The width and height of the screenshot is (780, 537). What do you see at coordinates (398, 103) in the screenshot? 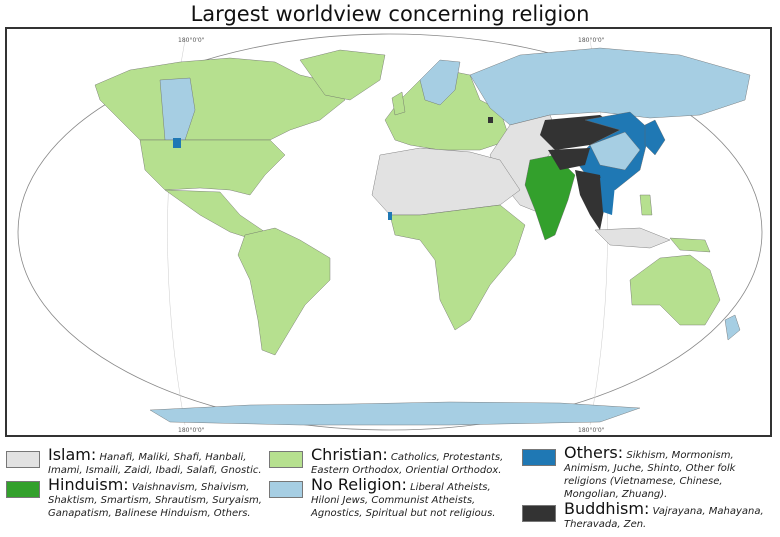
I see `region-uk` at bounding box center [398, 103].